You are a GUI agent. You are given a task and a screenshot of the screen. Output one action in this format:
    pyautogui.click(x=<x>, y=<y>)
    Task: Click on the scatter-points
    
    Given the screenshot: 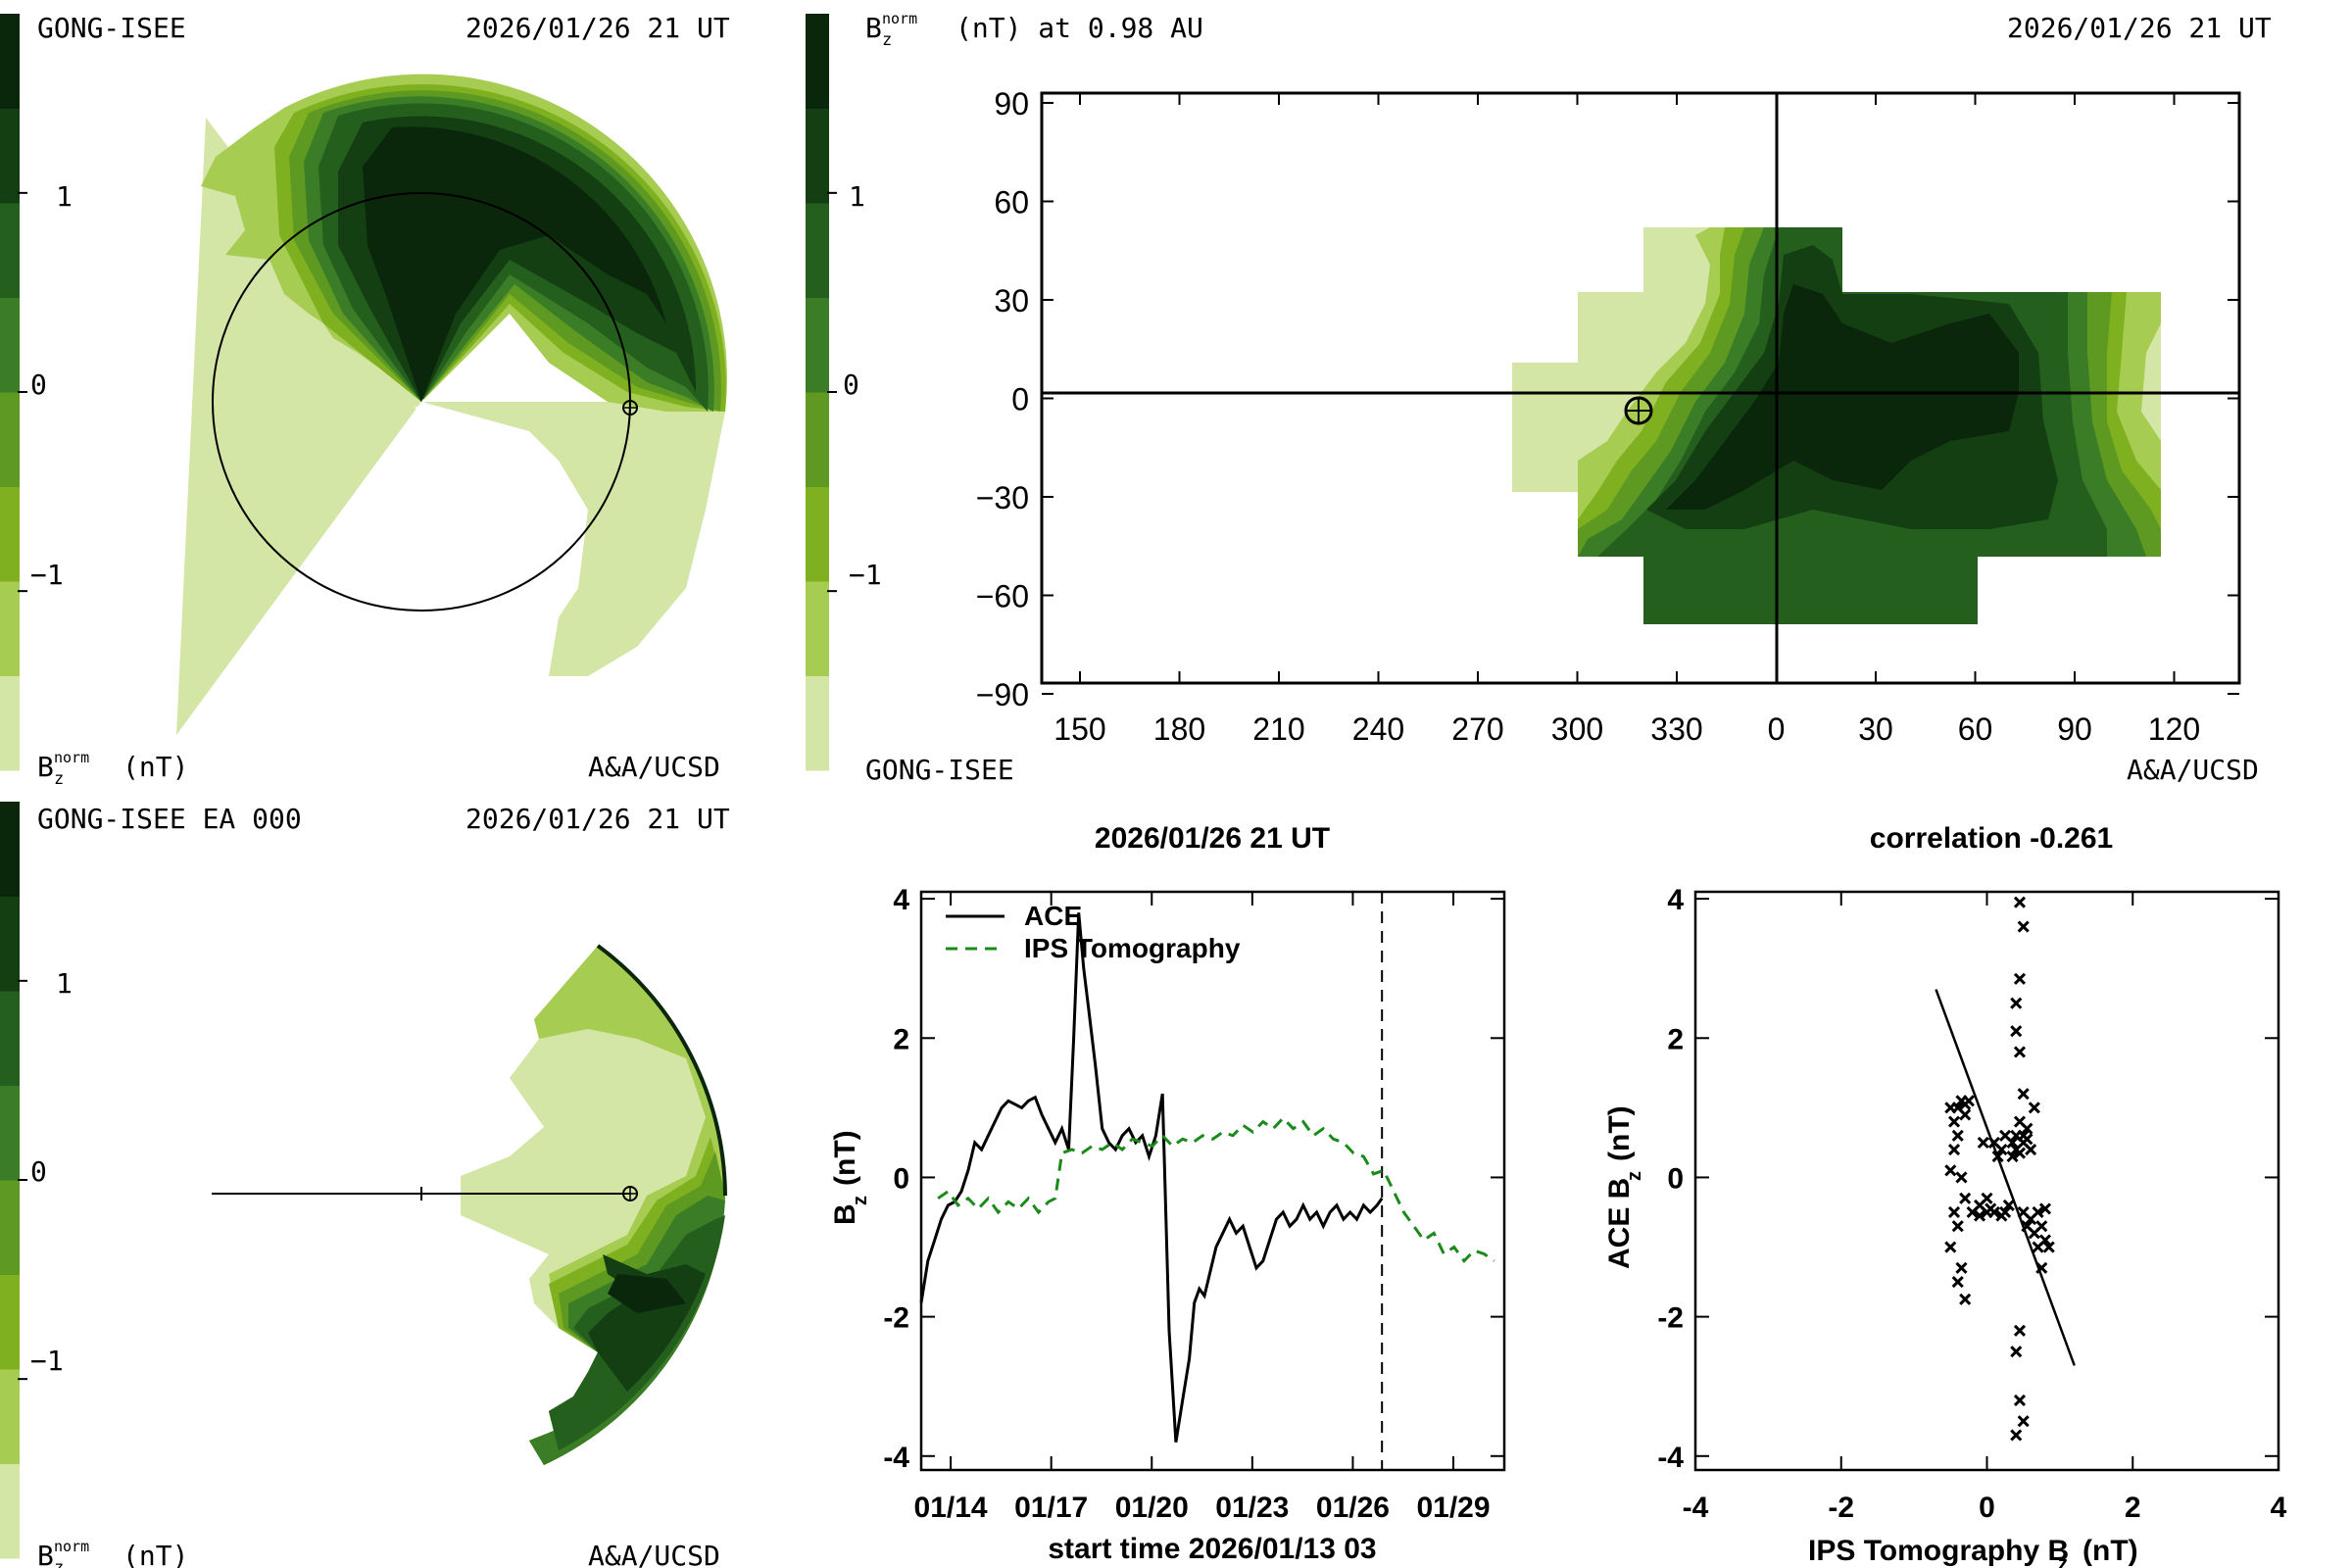 What is the action you would take?
    pyautogui.click(x=2005, y=1169)
    